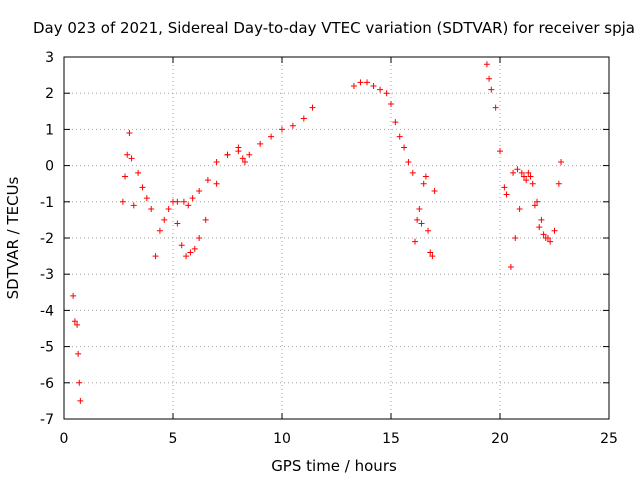  What do you see at coordinates (500, 439) in the screenshot?
I see `x-tick-label: 20` at bounding box center [500, 439].